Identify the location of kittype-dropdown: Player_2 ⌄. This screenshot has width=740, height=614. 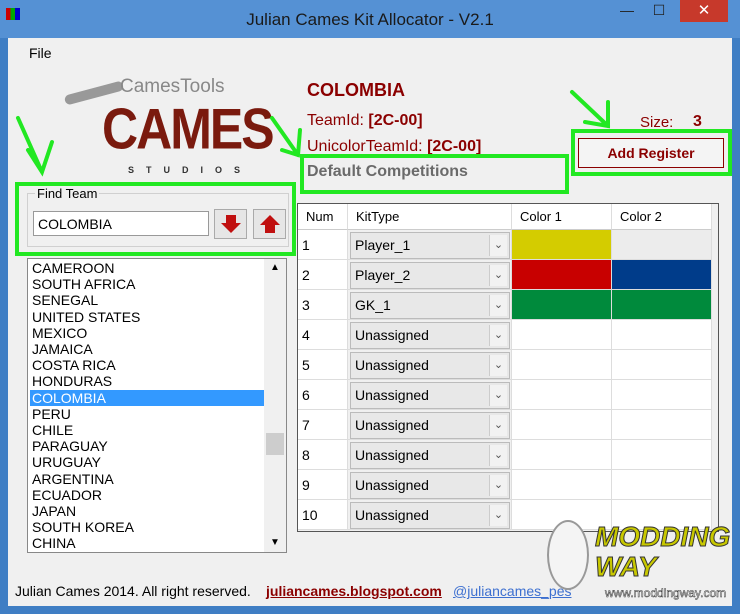
(430, 275).